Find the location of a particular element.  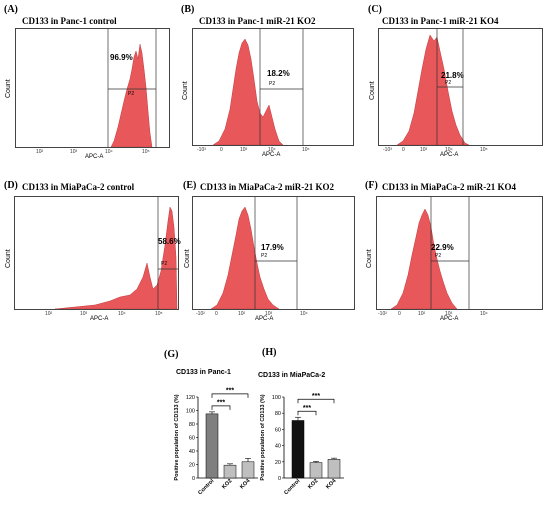

histogram-frame: 18.2% P2 is located at coordinates (273, 87).